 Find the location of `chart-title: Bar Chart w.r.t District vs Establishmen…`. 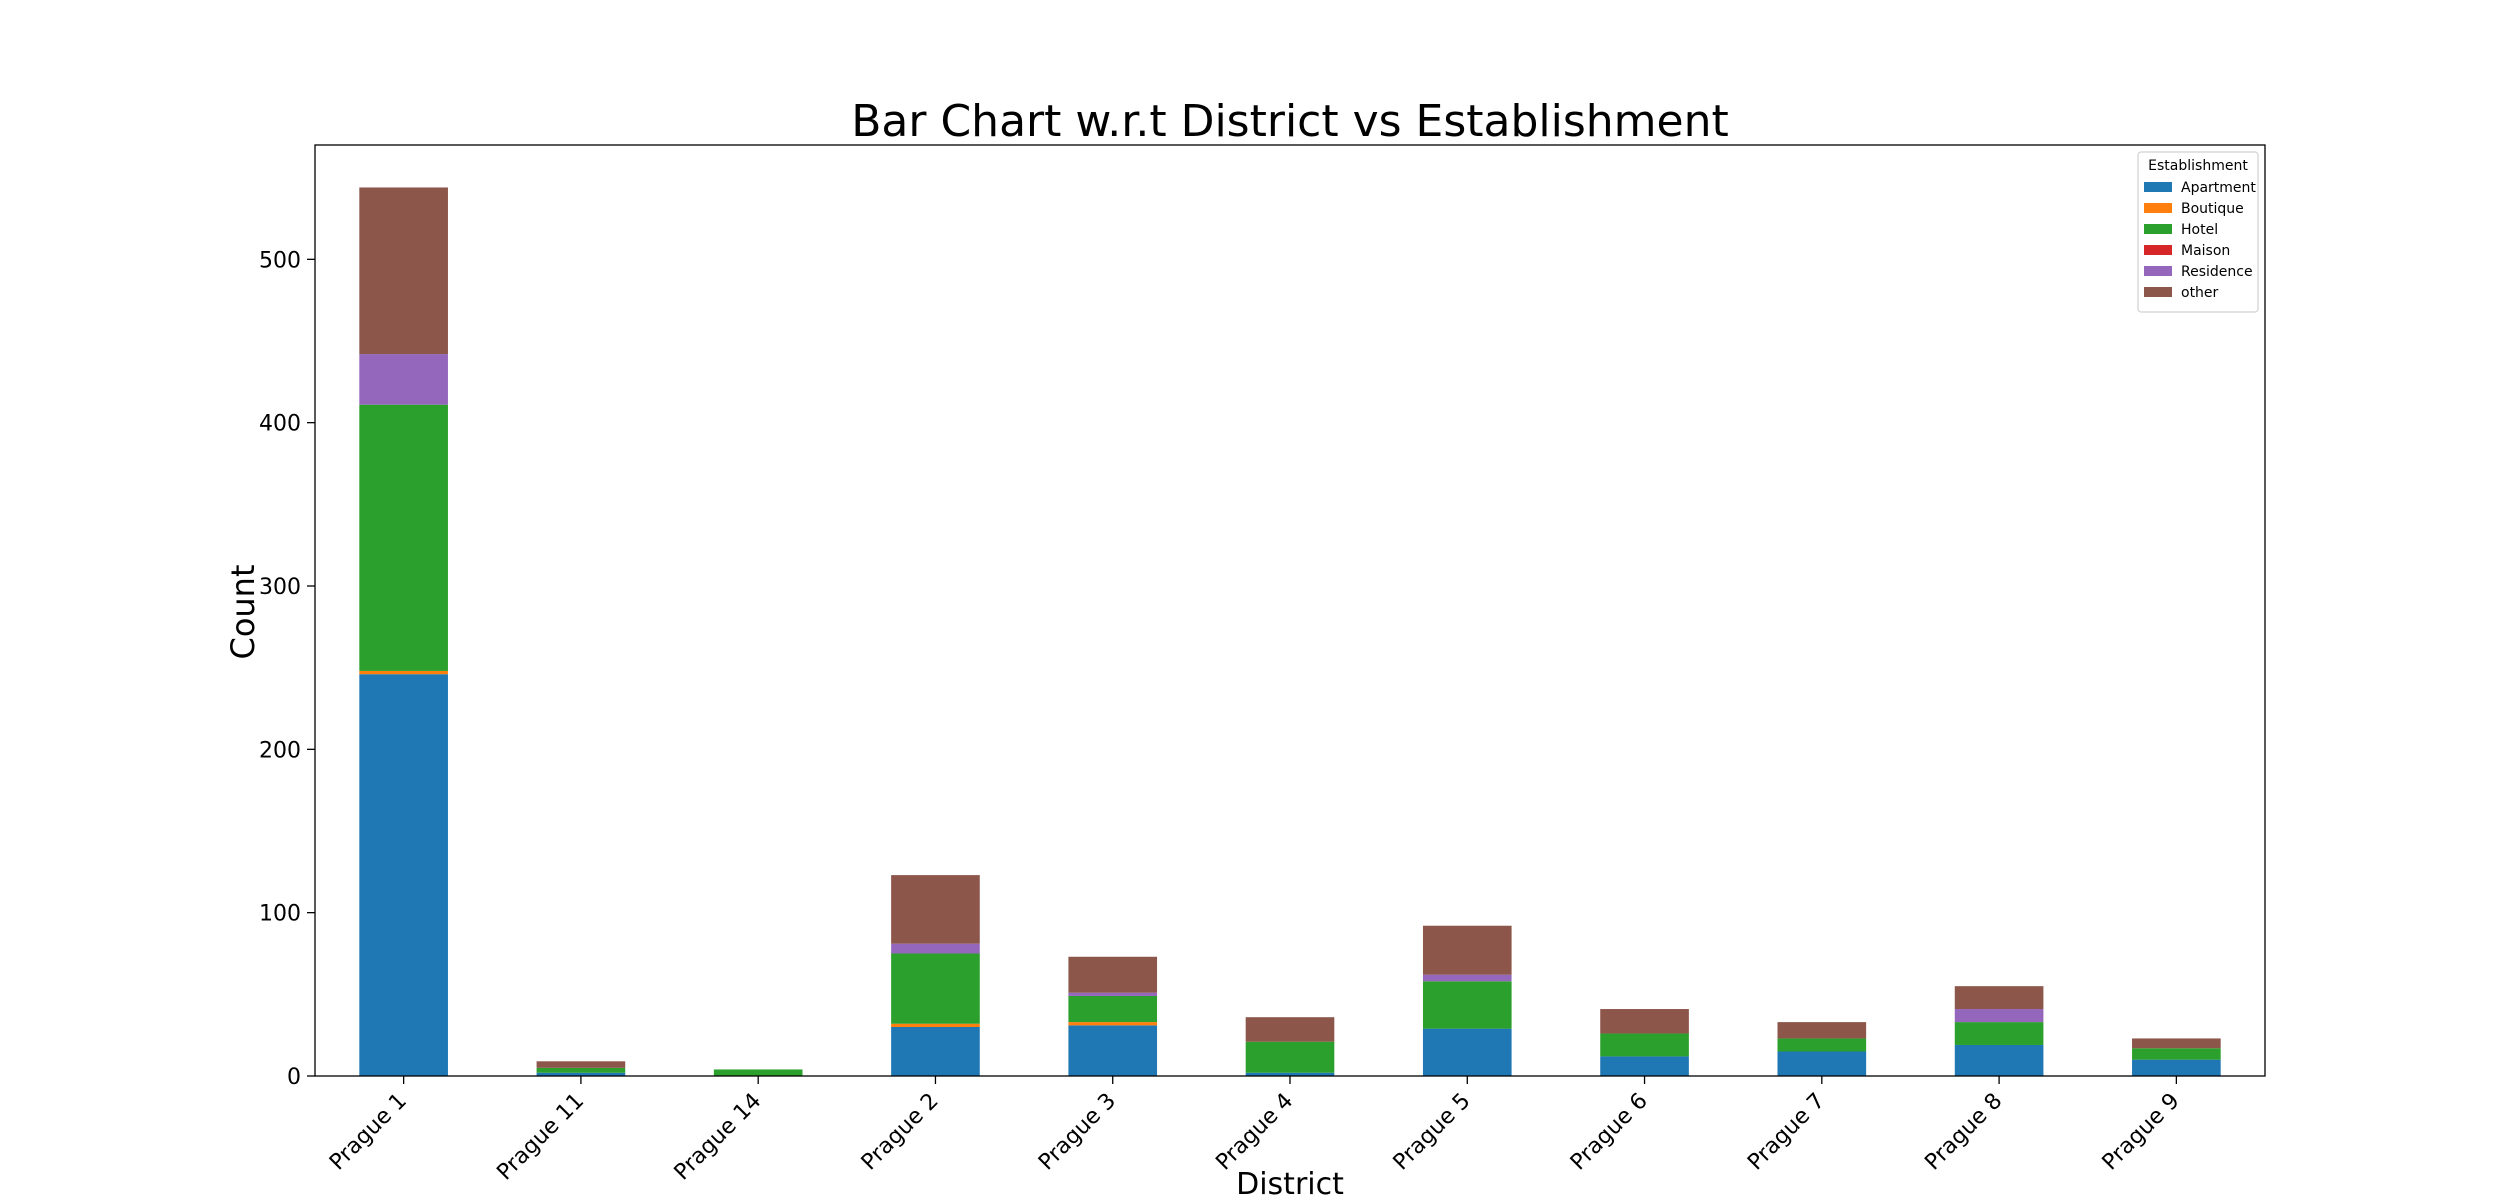

chart-title: Bar Chart w.r.t District vs Establishmen… is located at coordinates (1290, 121).